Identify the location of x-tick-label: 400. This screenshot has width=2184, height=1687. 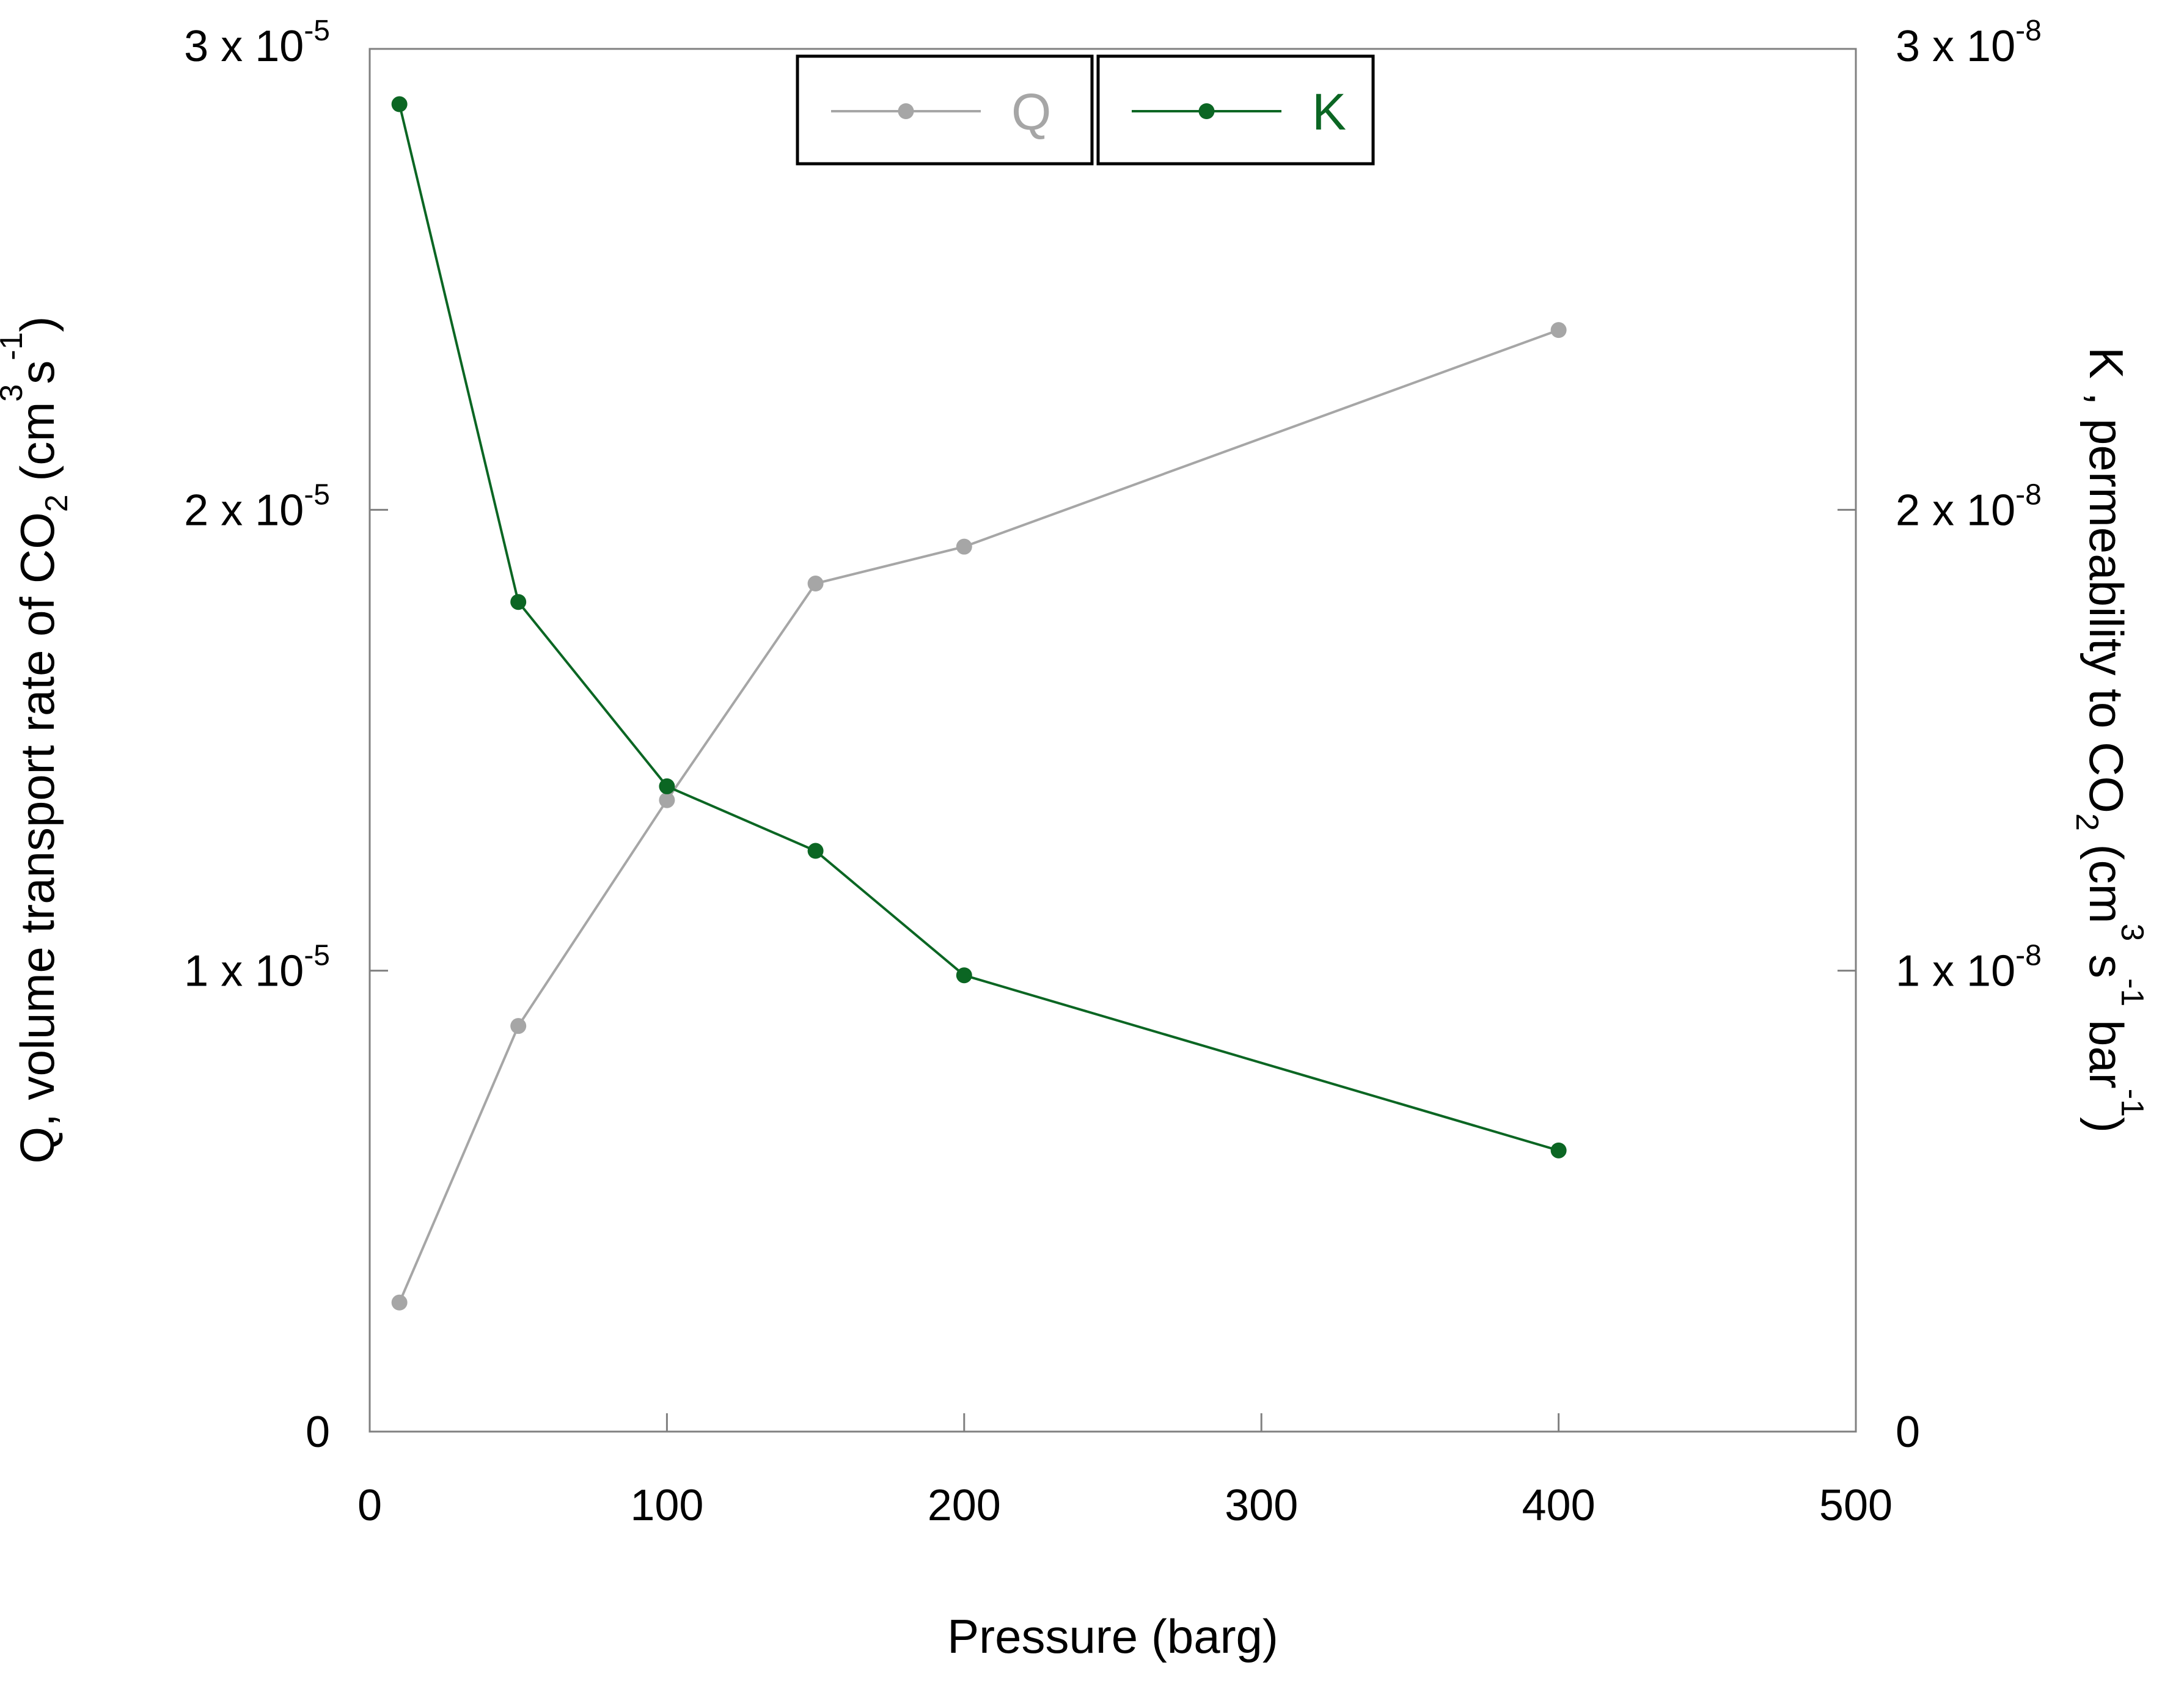
(1559, 1505).